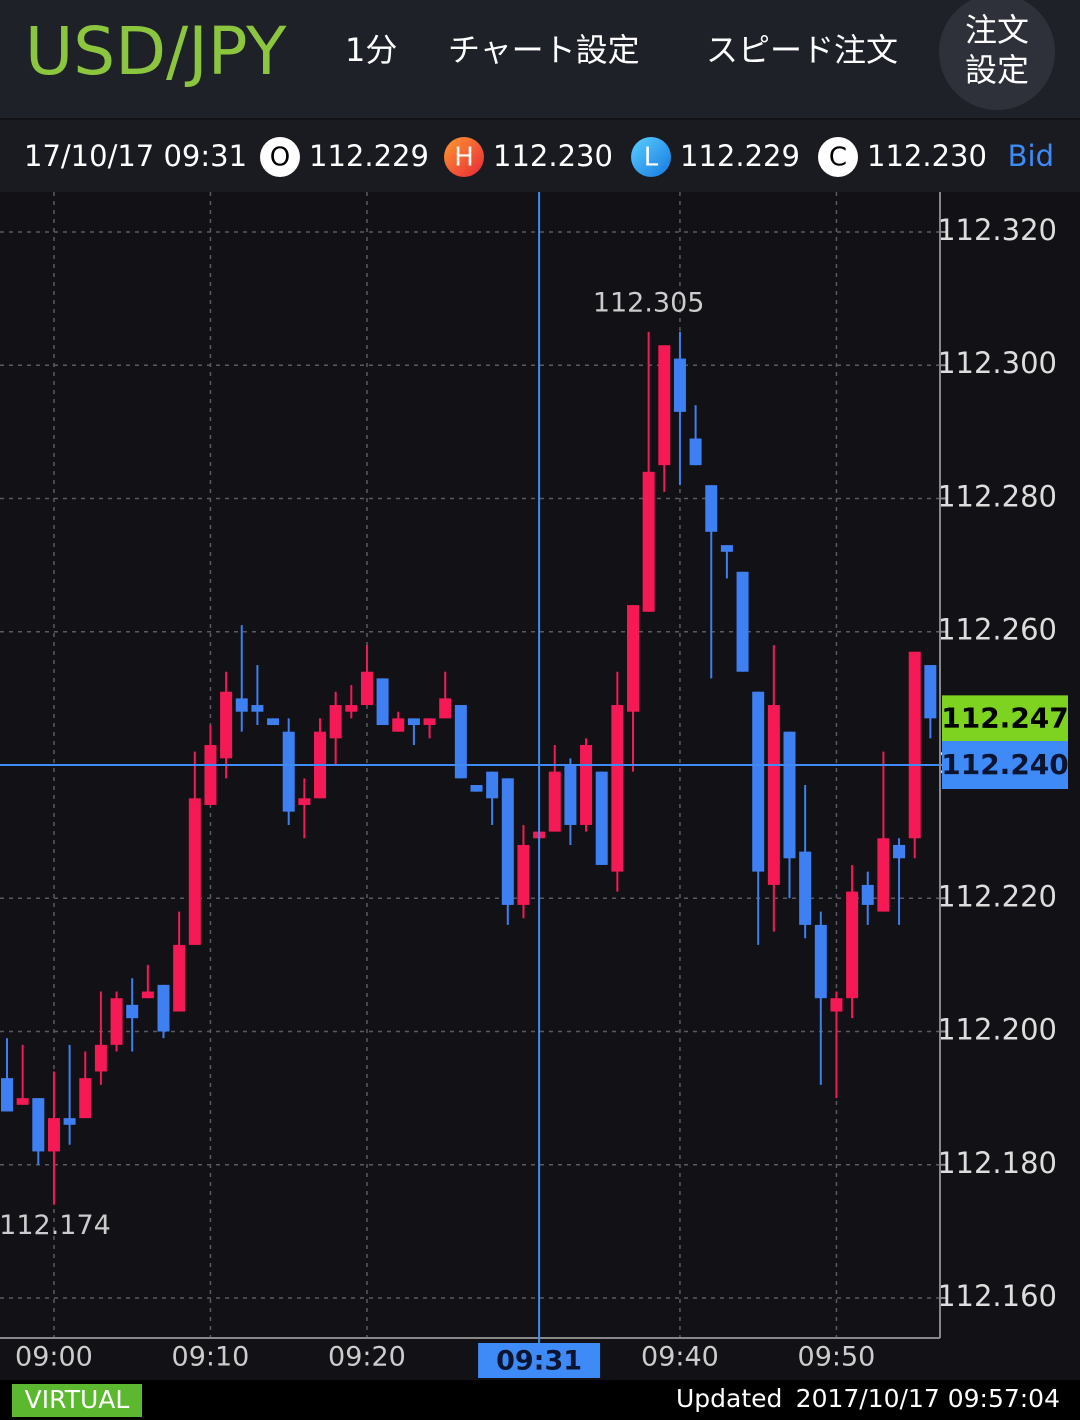 This screenshot has width=1080, height=1420. I want to click on y-tick-label: 112.260, so click(997, 630).